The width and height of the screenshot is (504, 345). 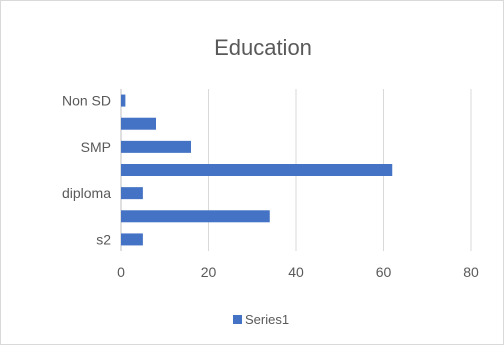 I want to click on bar-sd, so click(x=138, y=123).